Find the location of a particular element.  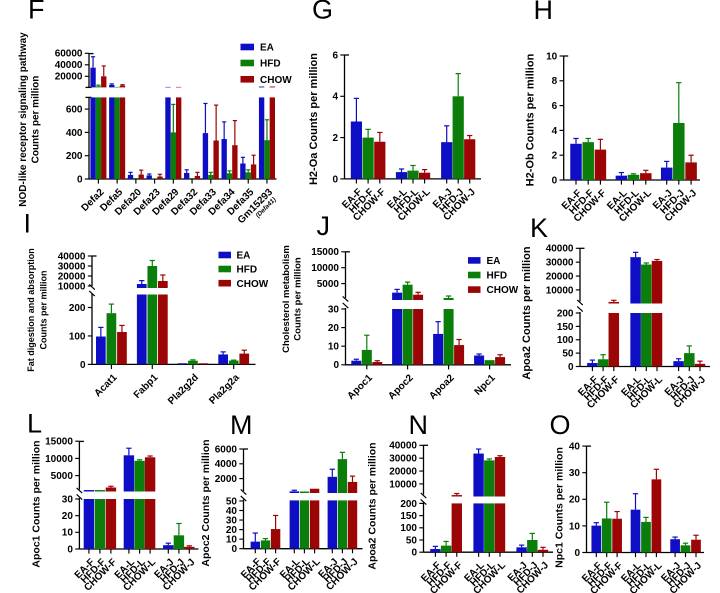

svg-text: Cholesterol metabolism is located at coordinates (286, 299).